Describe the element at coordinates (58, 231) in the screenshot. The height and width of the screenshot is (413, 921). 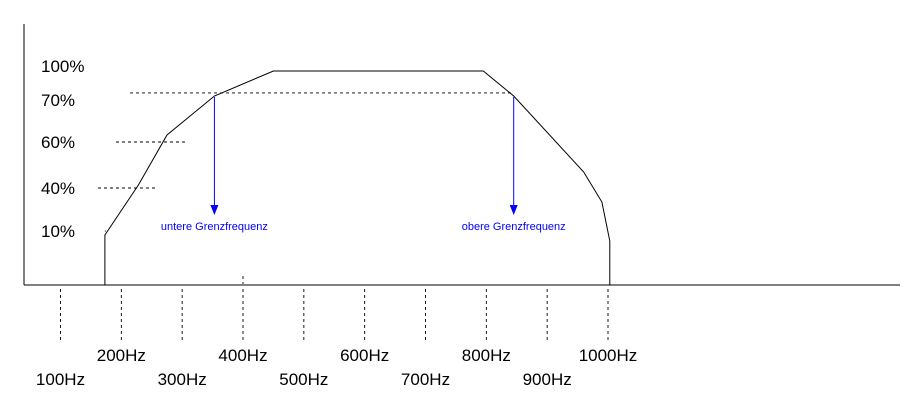
I see `y-level-label-10: 10%` at that location.